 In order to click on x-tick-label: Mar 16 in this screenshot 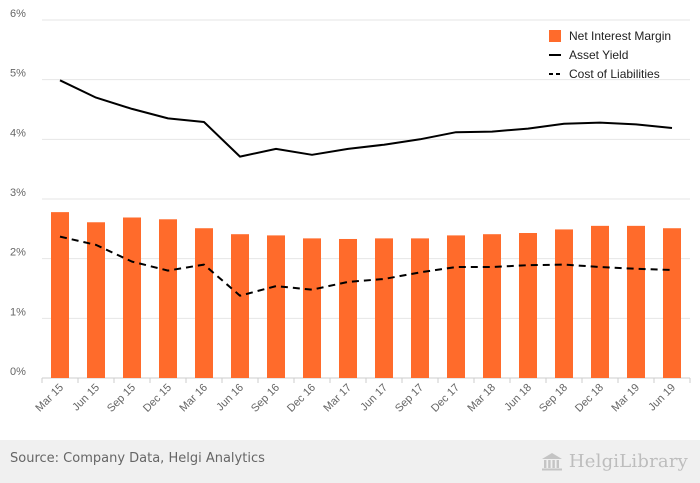, I will do `click(193, 398)`.